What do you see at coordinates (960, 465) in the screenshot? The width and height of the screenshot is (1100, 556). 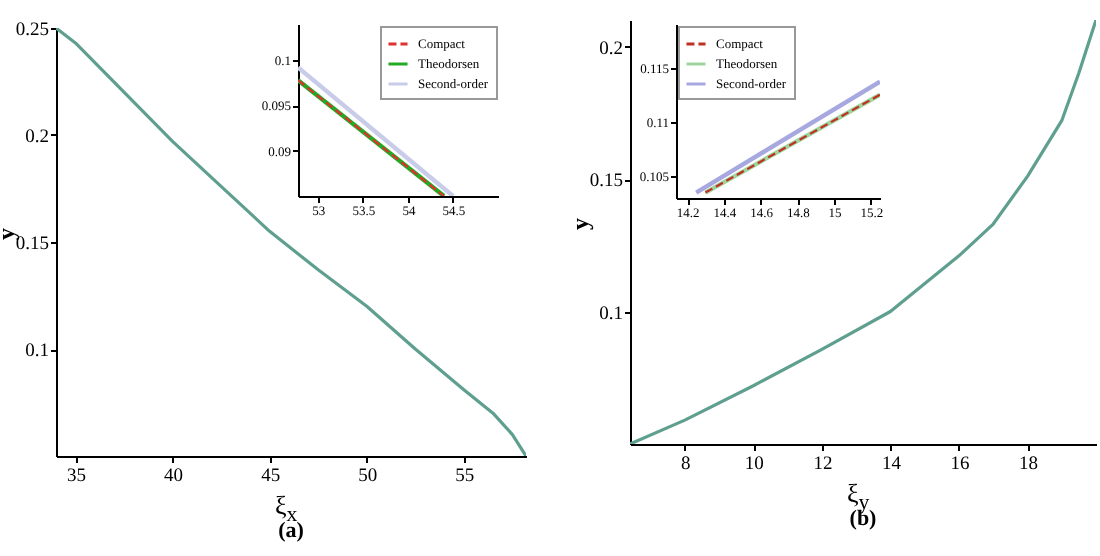 I see `x-tick-label: 16` at bounding box center [960, 465].